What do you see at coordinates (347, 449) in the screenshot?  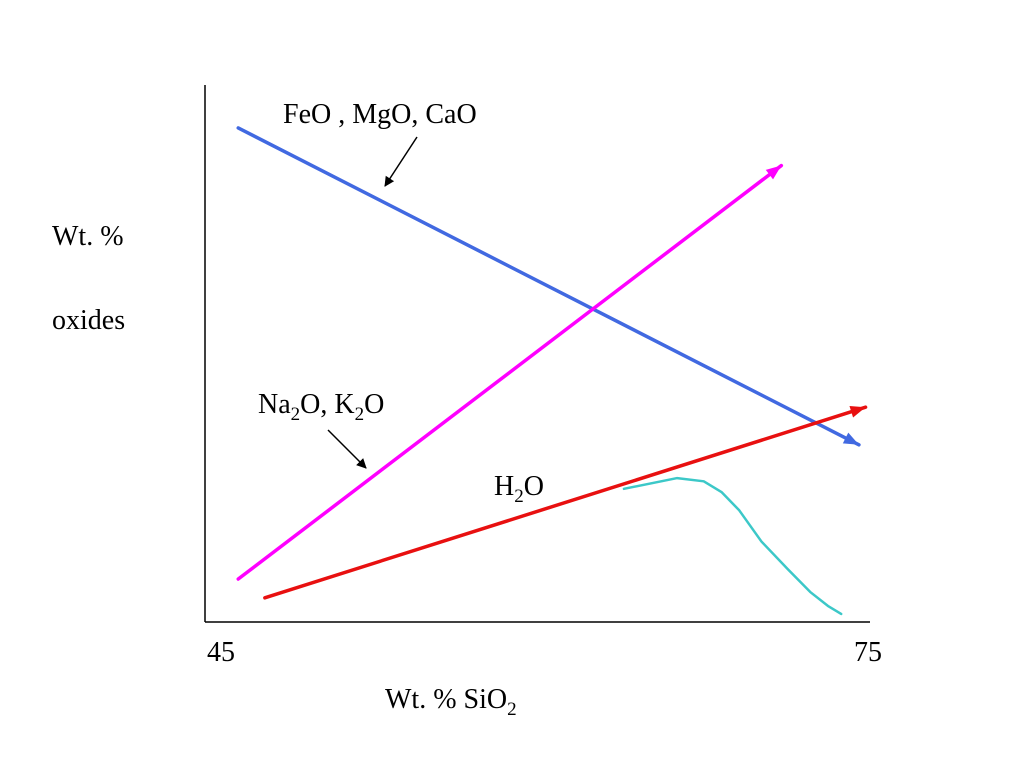 I see `annotation-alkali-pointer` at bounding box center [347, 449].